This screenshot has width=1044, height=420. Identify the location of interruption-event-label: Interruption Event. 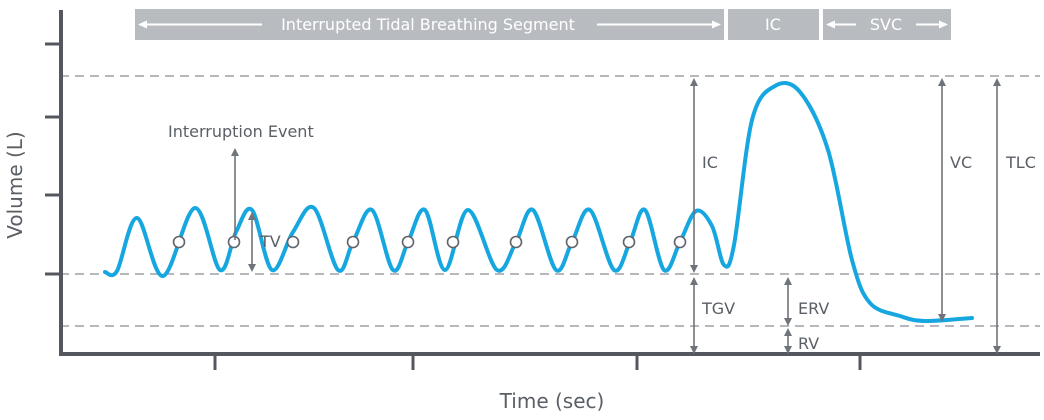
(241, 131).